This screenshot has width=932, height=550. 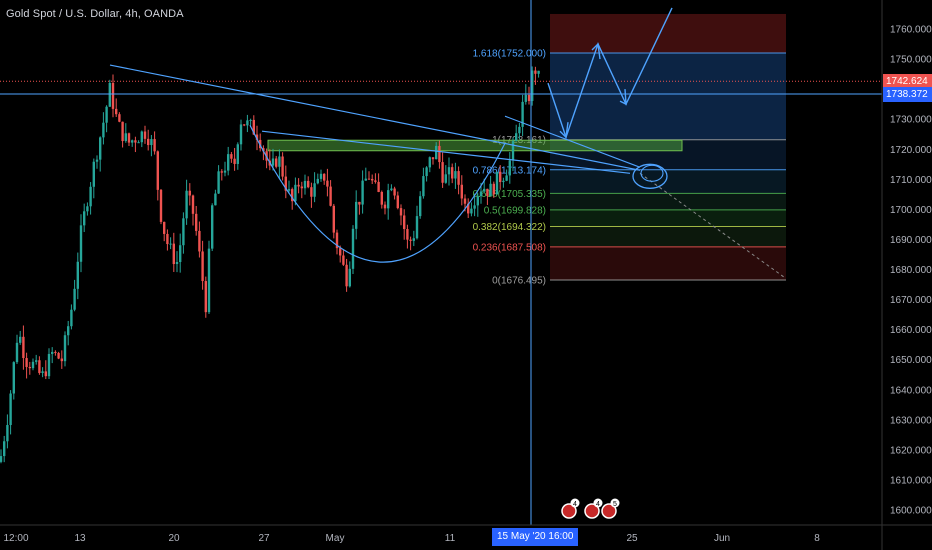 What do you see at coordinates (450, 538) in the screenshot?
I see `time-tick-label: 11` at bounding box center [450, 538].